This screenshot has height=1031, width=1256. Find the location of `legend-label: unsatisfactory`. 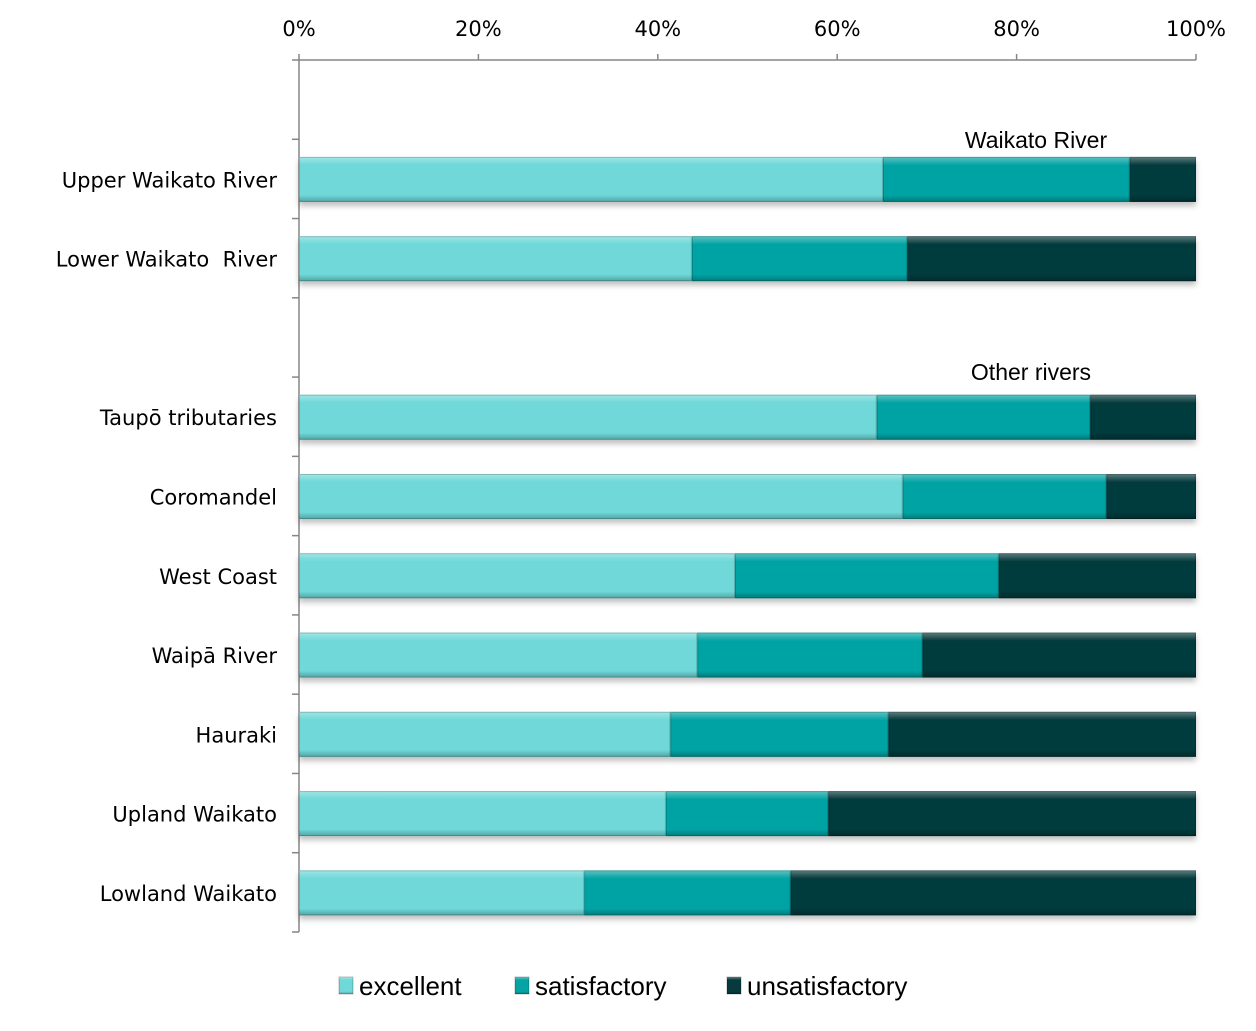

legend-label: unsatisfactory is located at coordinates (827, 986).